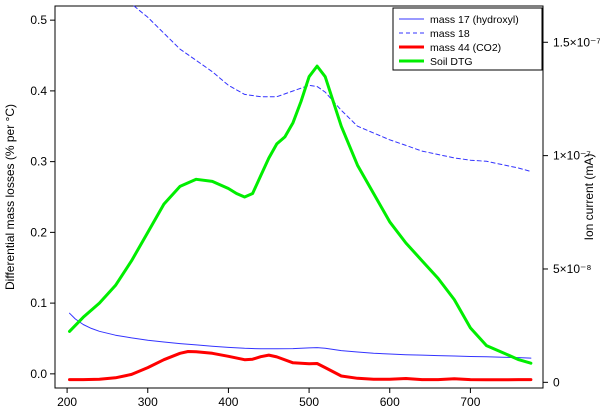 This screenshot has width=600, height=417. Describe the element at coordinates (572, 269) in the screenshot. I see `y2-tick-label: 5×10⁻⁸` at that location.